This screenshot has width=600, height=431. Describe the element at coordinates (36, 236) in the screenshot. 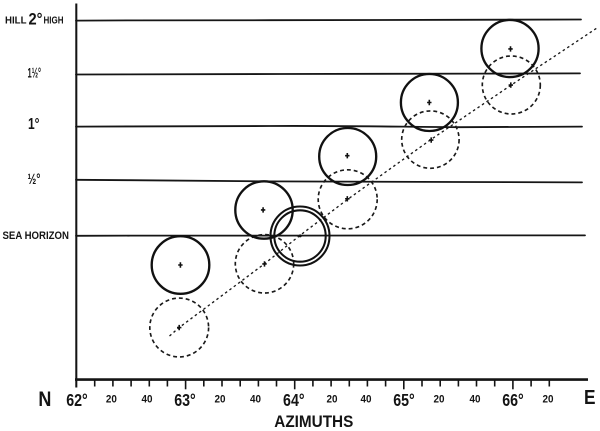

I see `svg-text: SEA HORIZON` at that location.